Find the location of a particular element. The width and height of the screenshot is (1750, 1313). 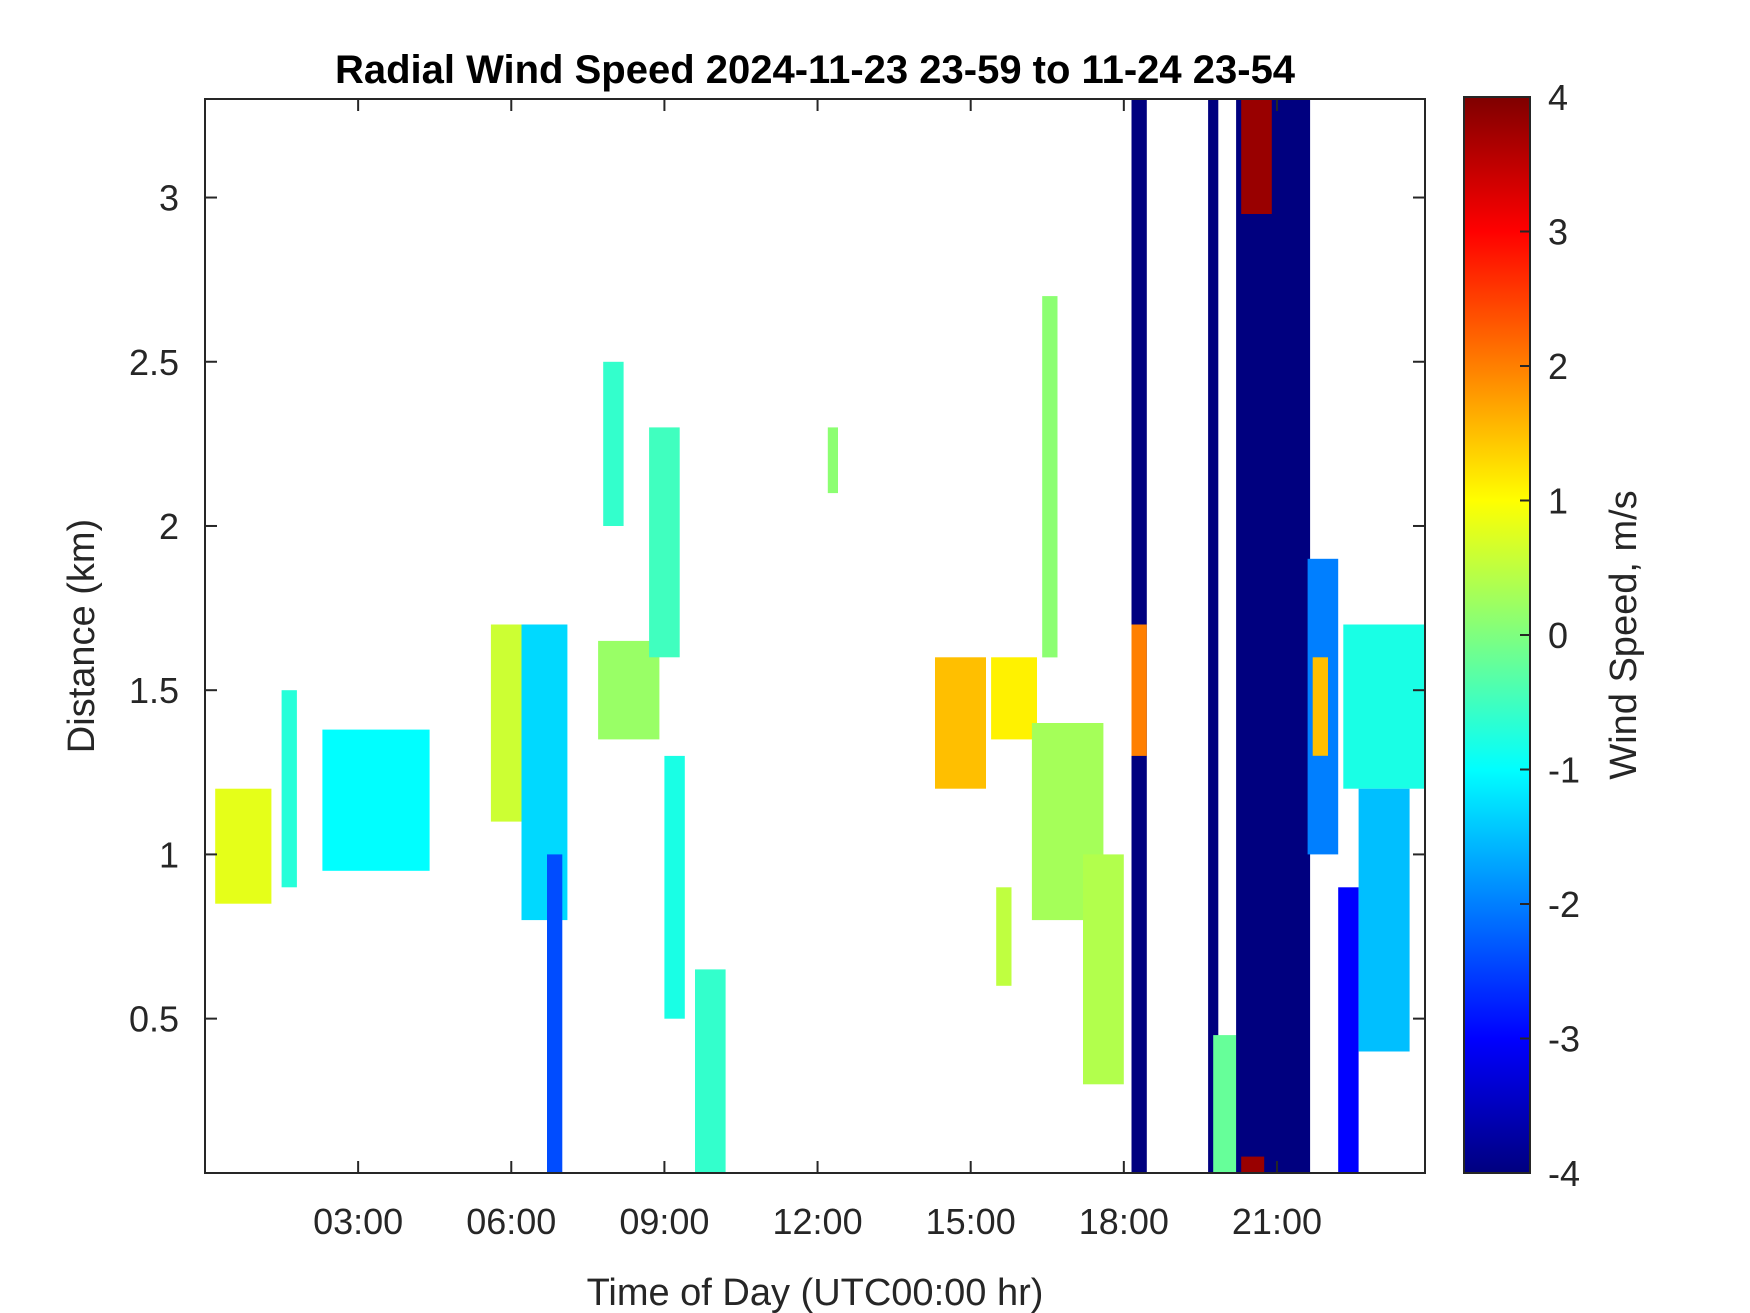

colorbar-tick-label: 0 is located at coordinates (1558, 635).